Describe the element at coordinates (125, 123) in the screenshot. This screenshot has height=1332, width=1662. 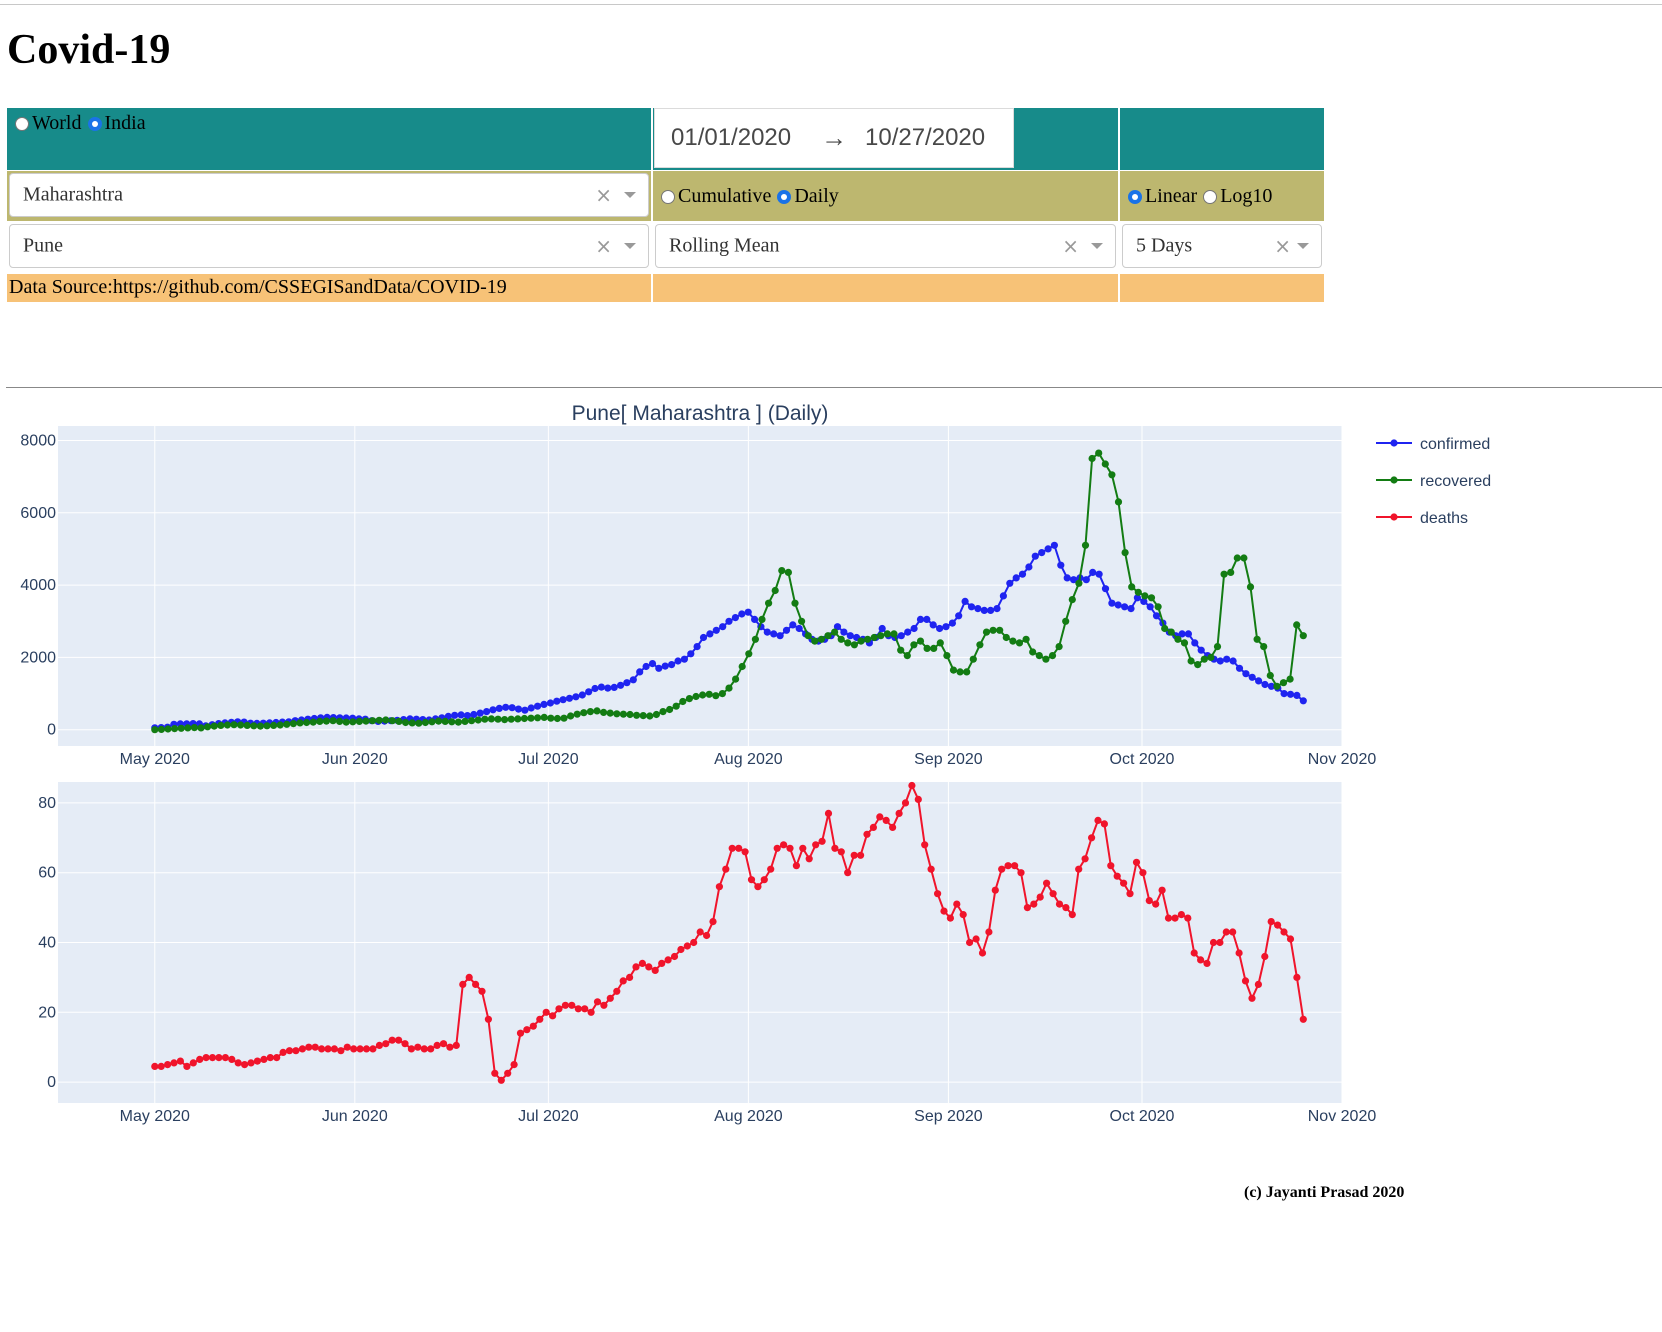
I see `radio-india-label: India` at that location.